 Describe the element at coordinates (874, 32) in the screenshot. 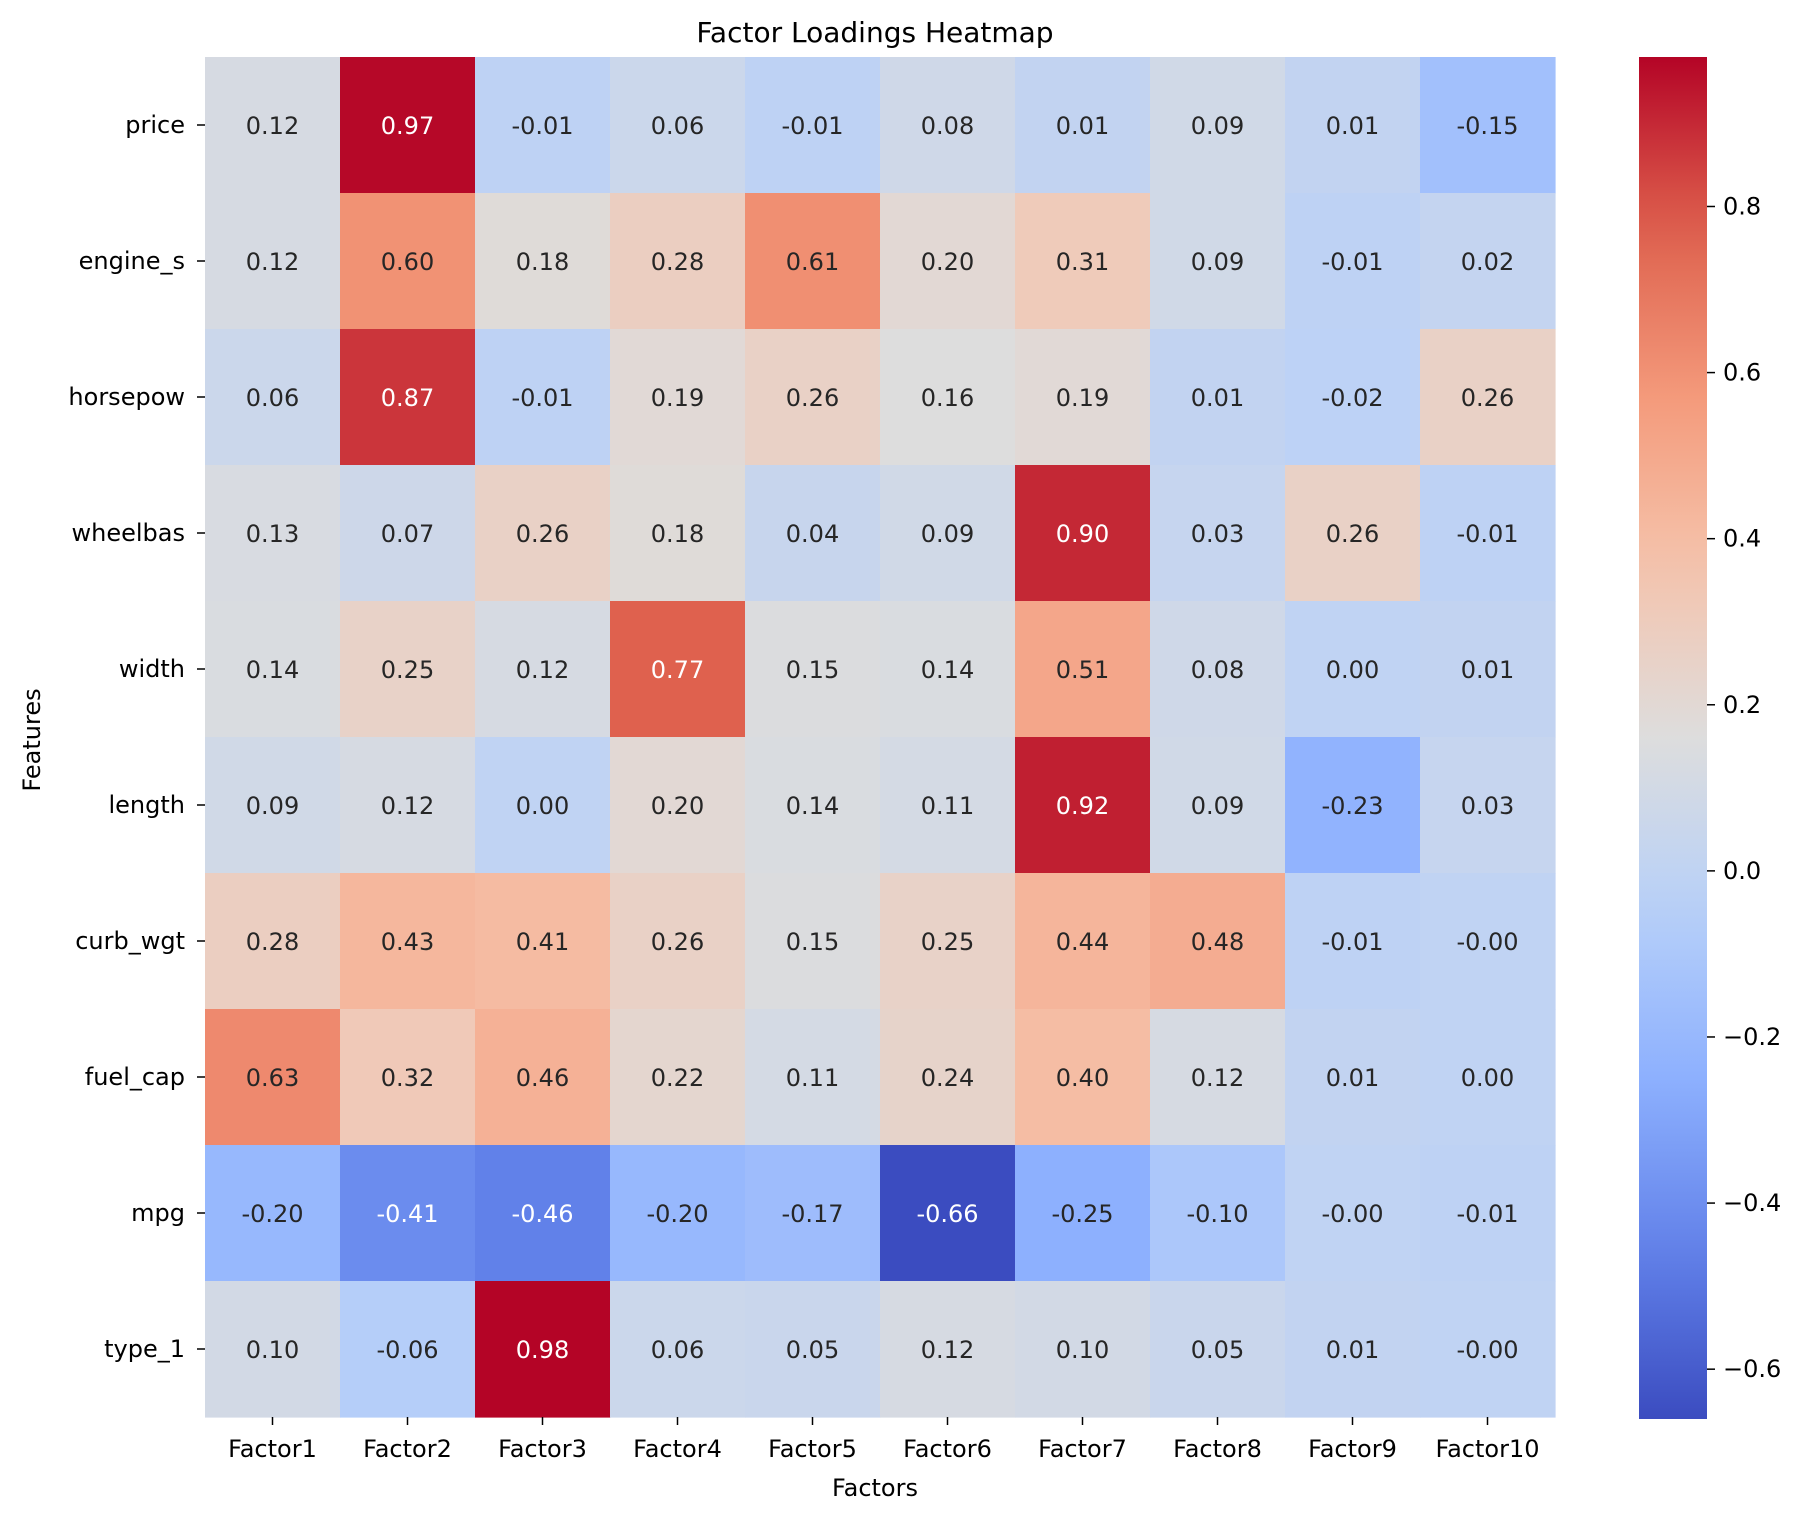

I see `chart-title: Factor Loadings Heatmap` at that location.